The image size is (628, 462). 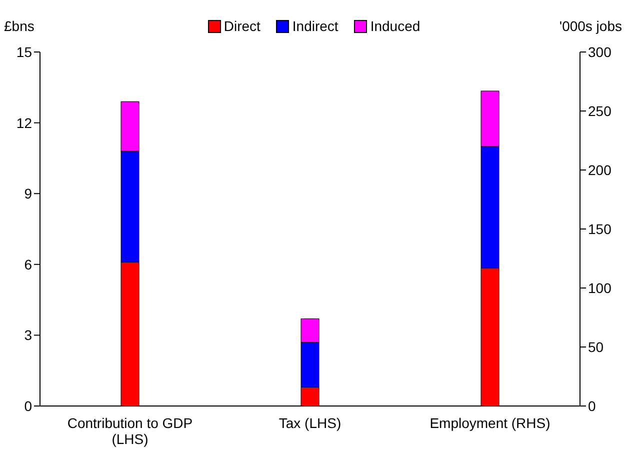 What do you see at coordinates (24, 52) in the screenshot?
I see `y-tick-label: 15` at bounding box center [24, 52].